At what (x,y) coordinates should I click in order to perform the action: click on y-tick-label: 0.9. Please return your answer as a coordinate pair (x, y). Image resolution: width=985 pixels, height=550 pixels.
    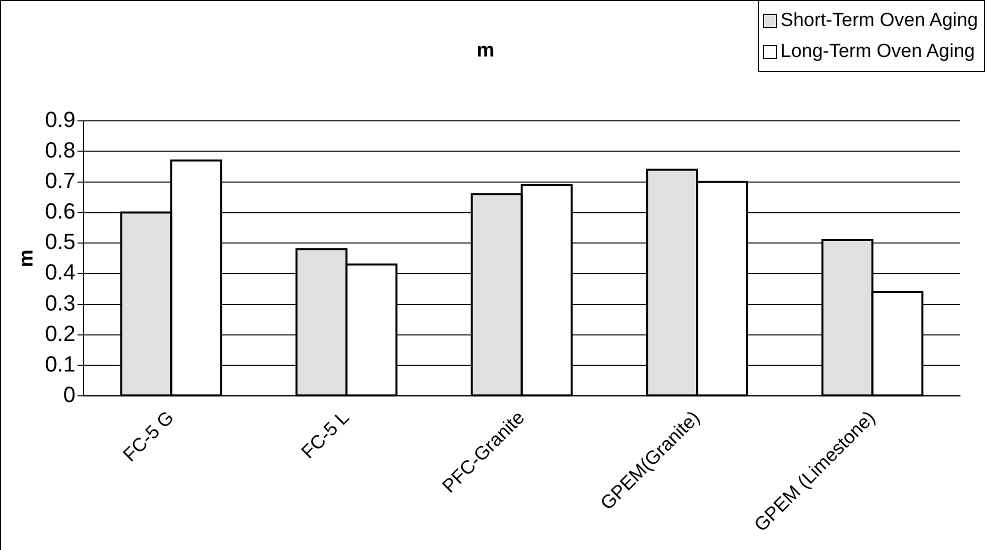
    Looking at the image, I should click on (60, 119).